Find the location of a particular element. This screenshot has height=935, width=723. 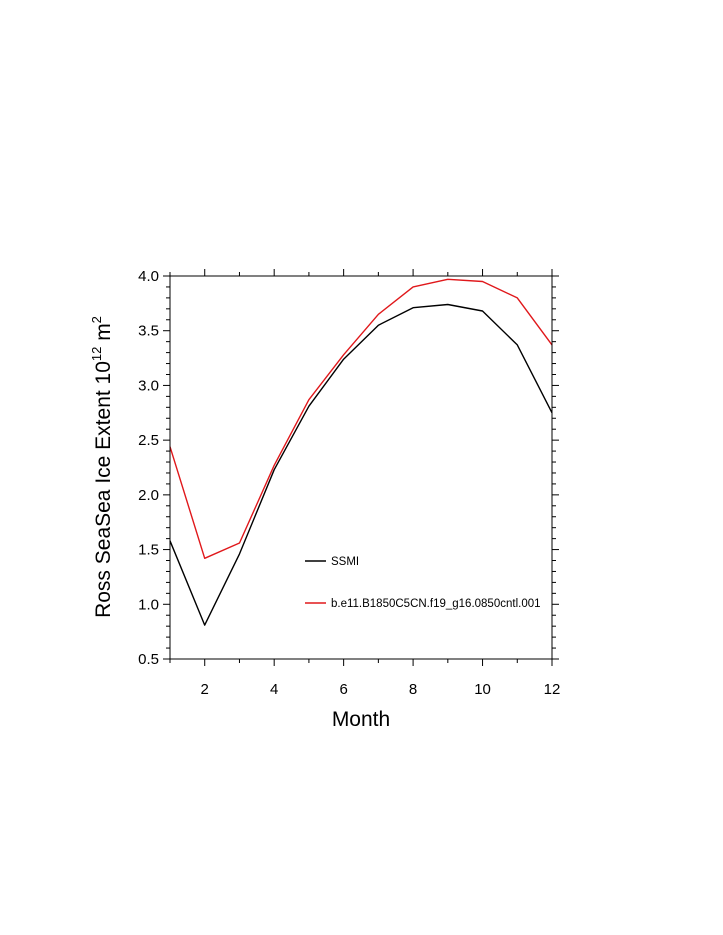

legend-label: b.e11.B1850C5CN.f19_g16.0850cntl.001 is located at coordinates (436, 604).